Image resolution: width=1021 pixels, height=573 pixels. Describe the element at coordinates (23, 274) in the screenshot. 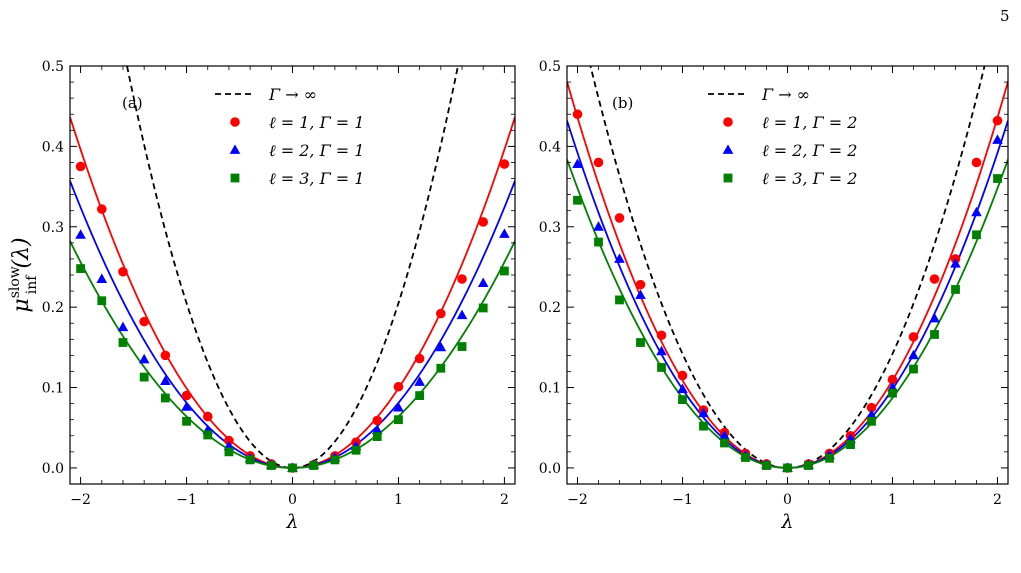

I see `y-axis-label: μslowinf(λ)` at that location.